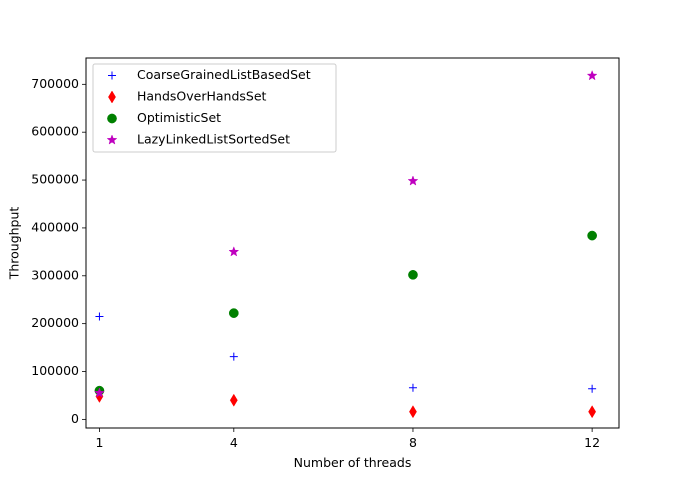 This screenshot has width=688, height=480. Describe the element at coordinates (224, 74) in the screenshot. I see `legend-label: CoarseGrainedListBasedSet` at that location.